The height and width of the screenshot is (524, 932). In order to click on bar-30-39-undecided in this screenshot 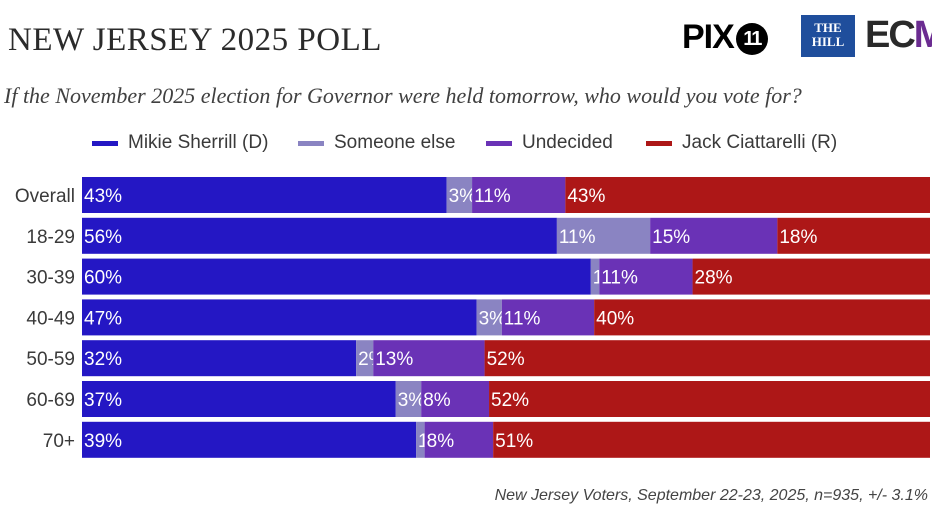, I will do `click(646, 276)`.